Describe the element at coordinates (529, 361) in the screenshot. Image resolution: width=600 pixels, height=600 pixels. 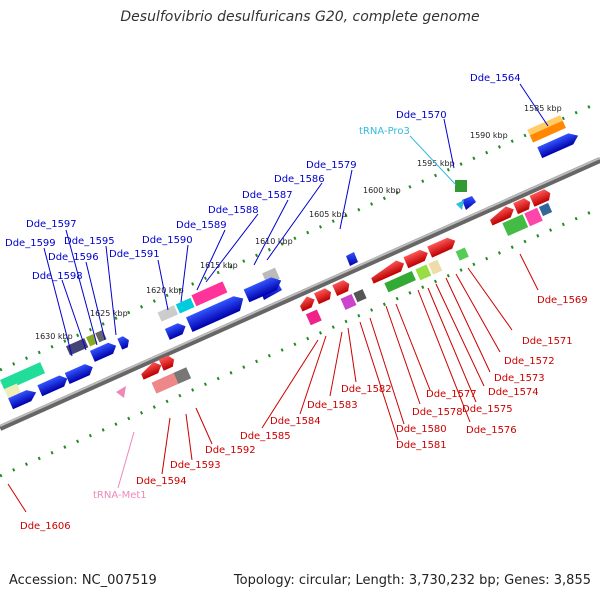
I see `gene-label-dde-1572: Dde_1572` at that location.